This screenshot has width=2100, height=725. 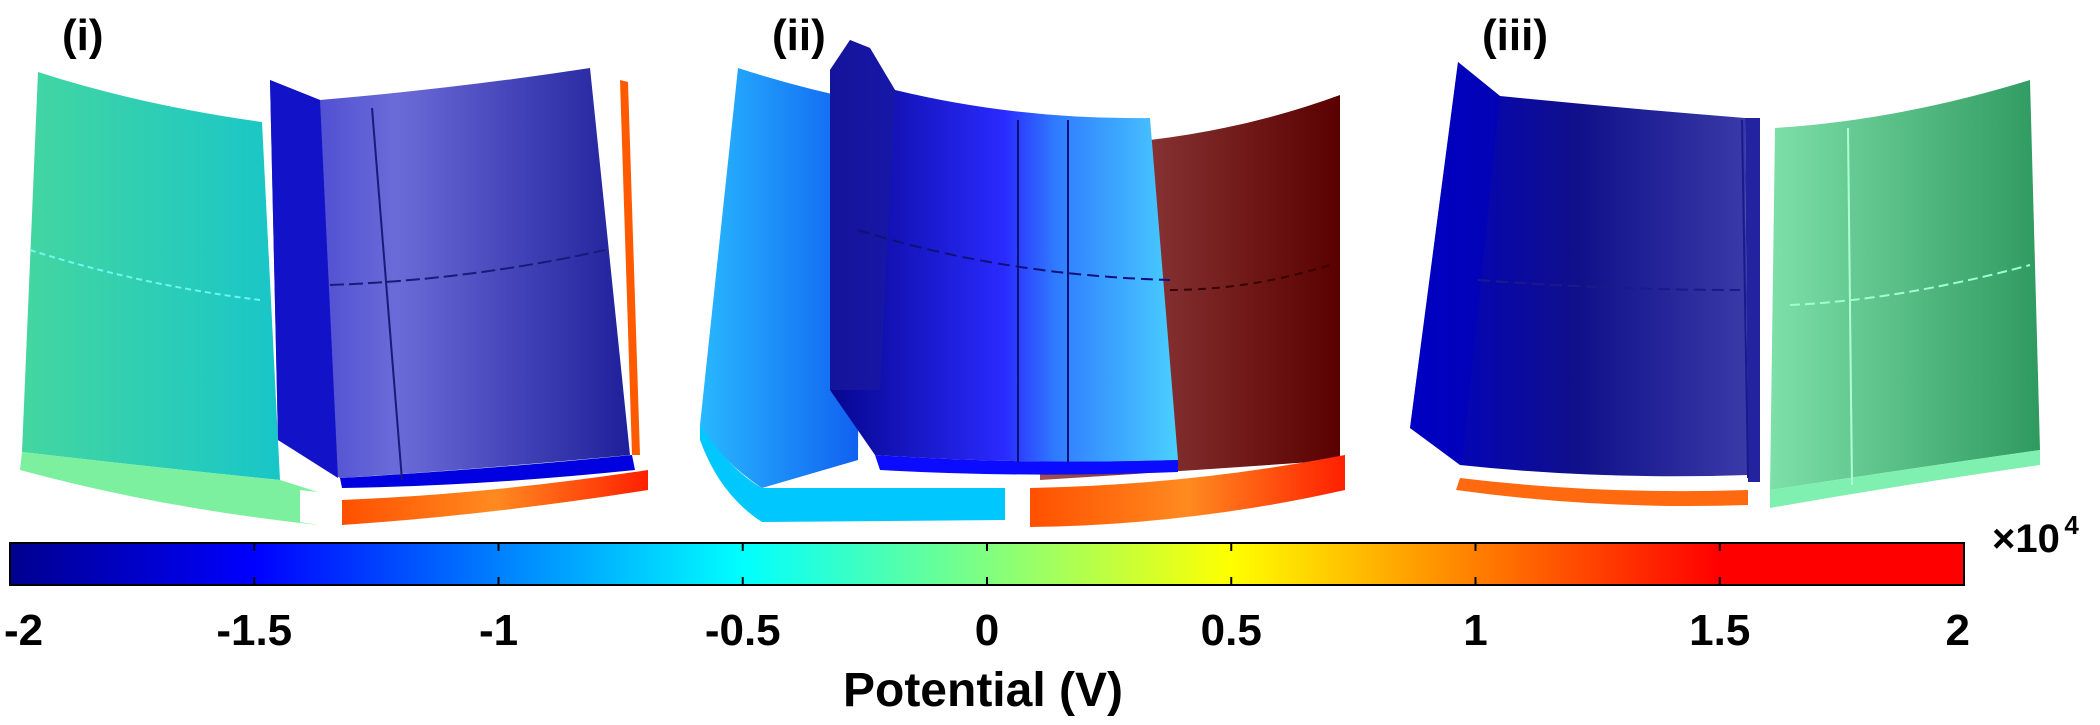 I want to click on colorbar-tick-label: -2, so click(x=23, y=630).